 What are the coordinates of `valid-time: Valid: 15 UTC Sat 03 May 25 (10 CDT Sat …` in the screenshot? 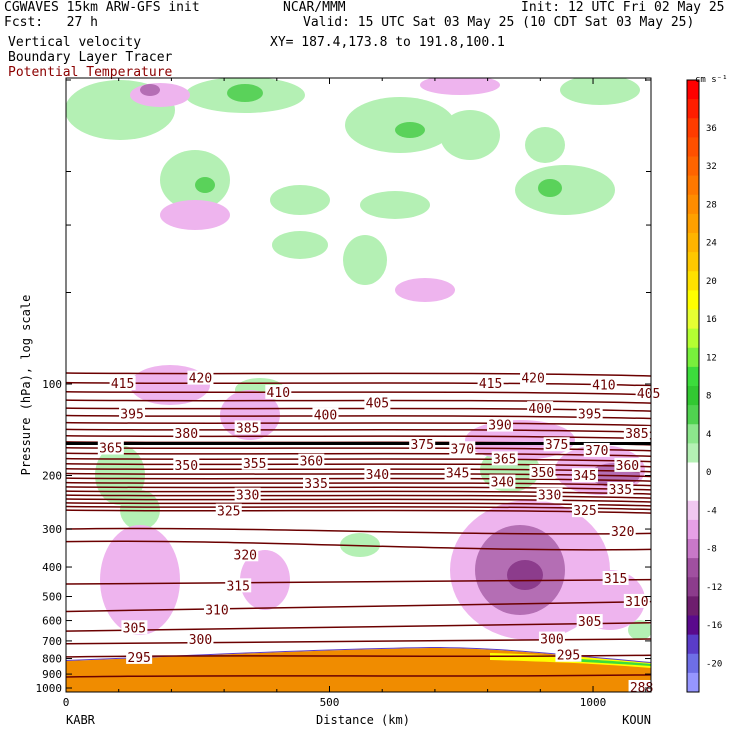 It's located at (499, 22).